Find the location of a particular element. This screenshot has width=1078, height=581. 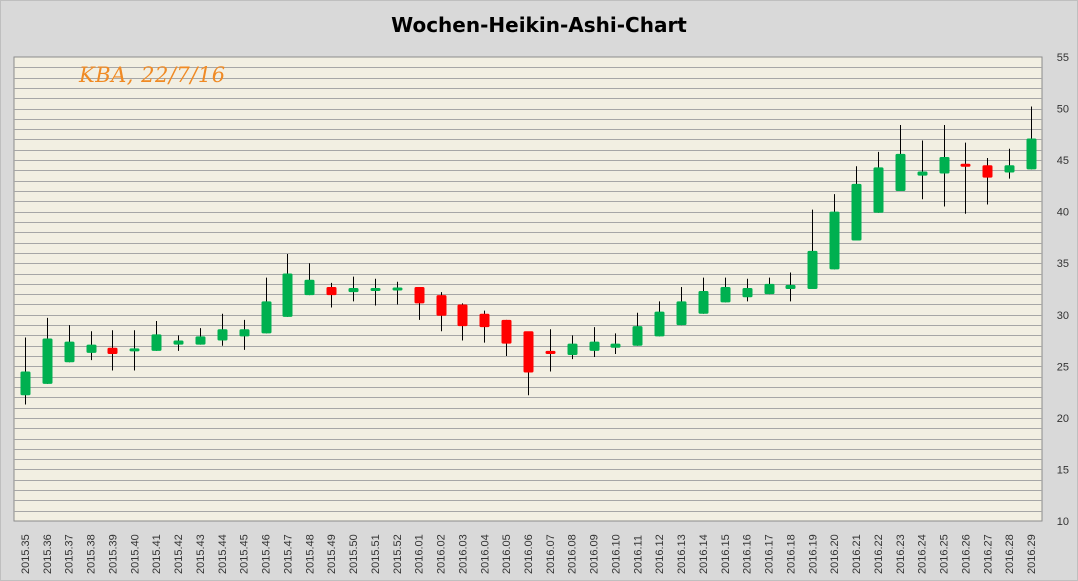

x-tick-label: 2016.05 is located at coordinates (507, 554).